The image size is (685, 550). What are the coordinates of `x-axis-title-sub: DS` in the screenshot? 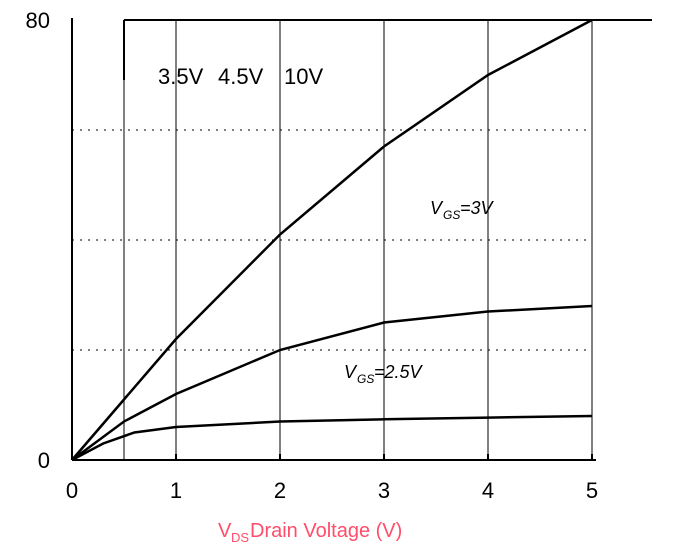 It's located at (240, 537).